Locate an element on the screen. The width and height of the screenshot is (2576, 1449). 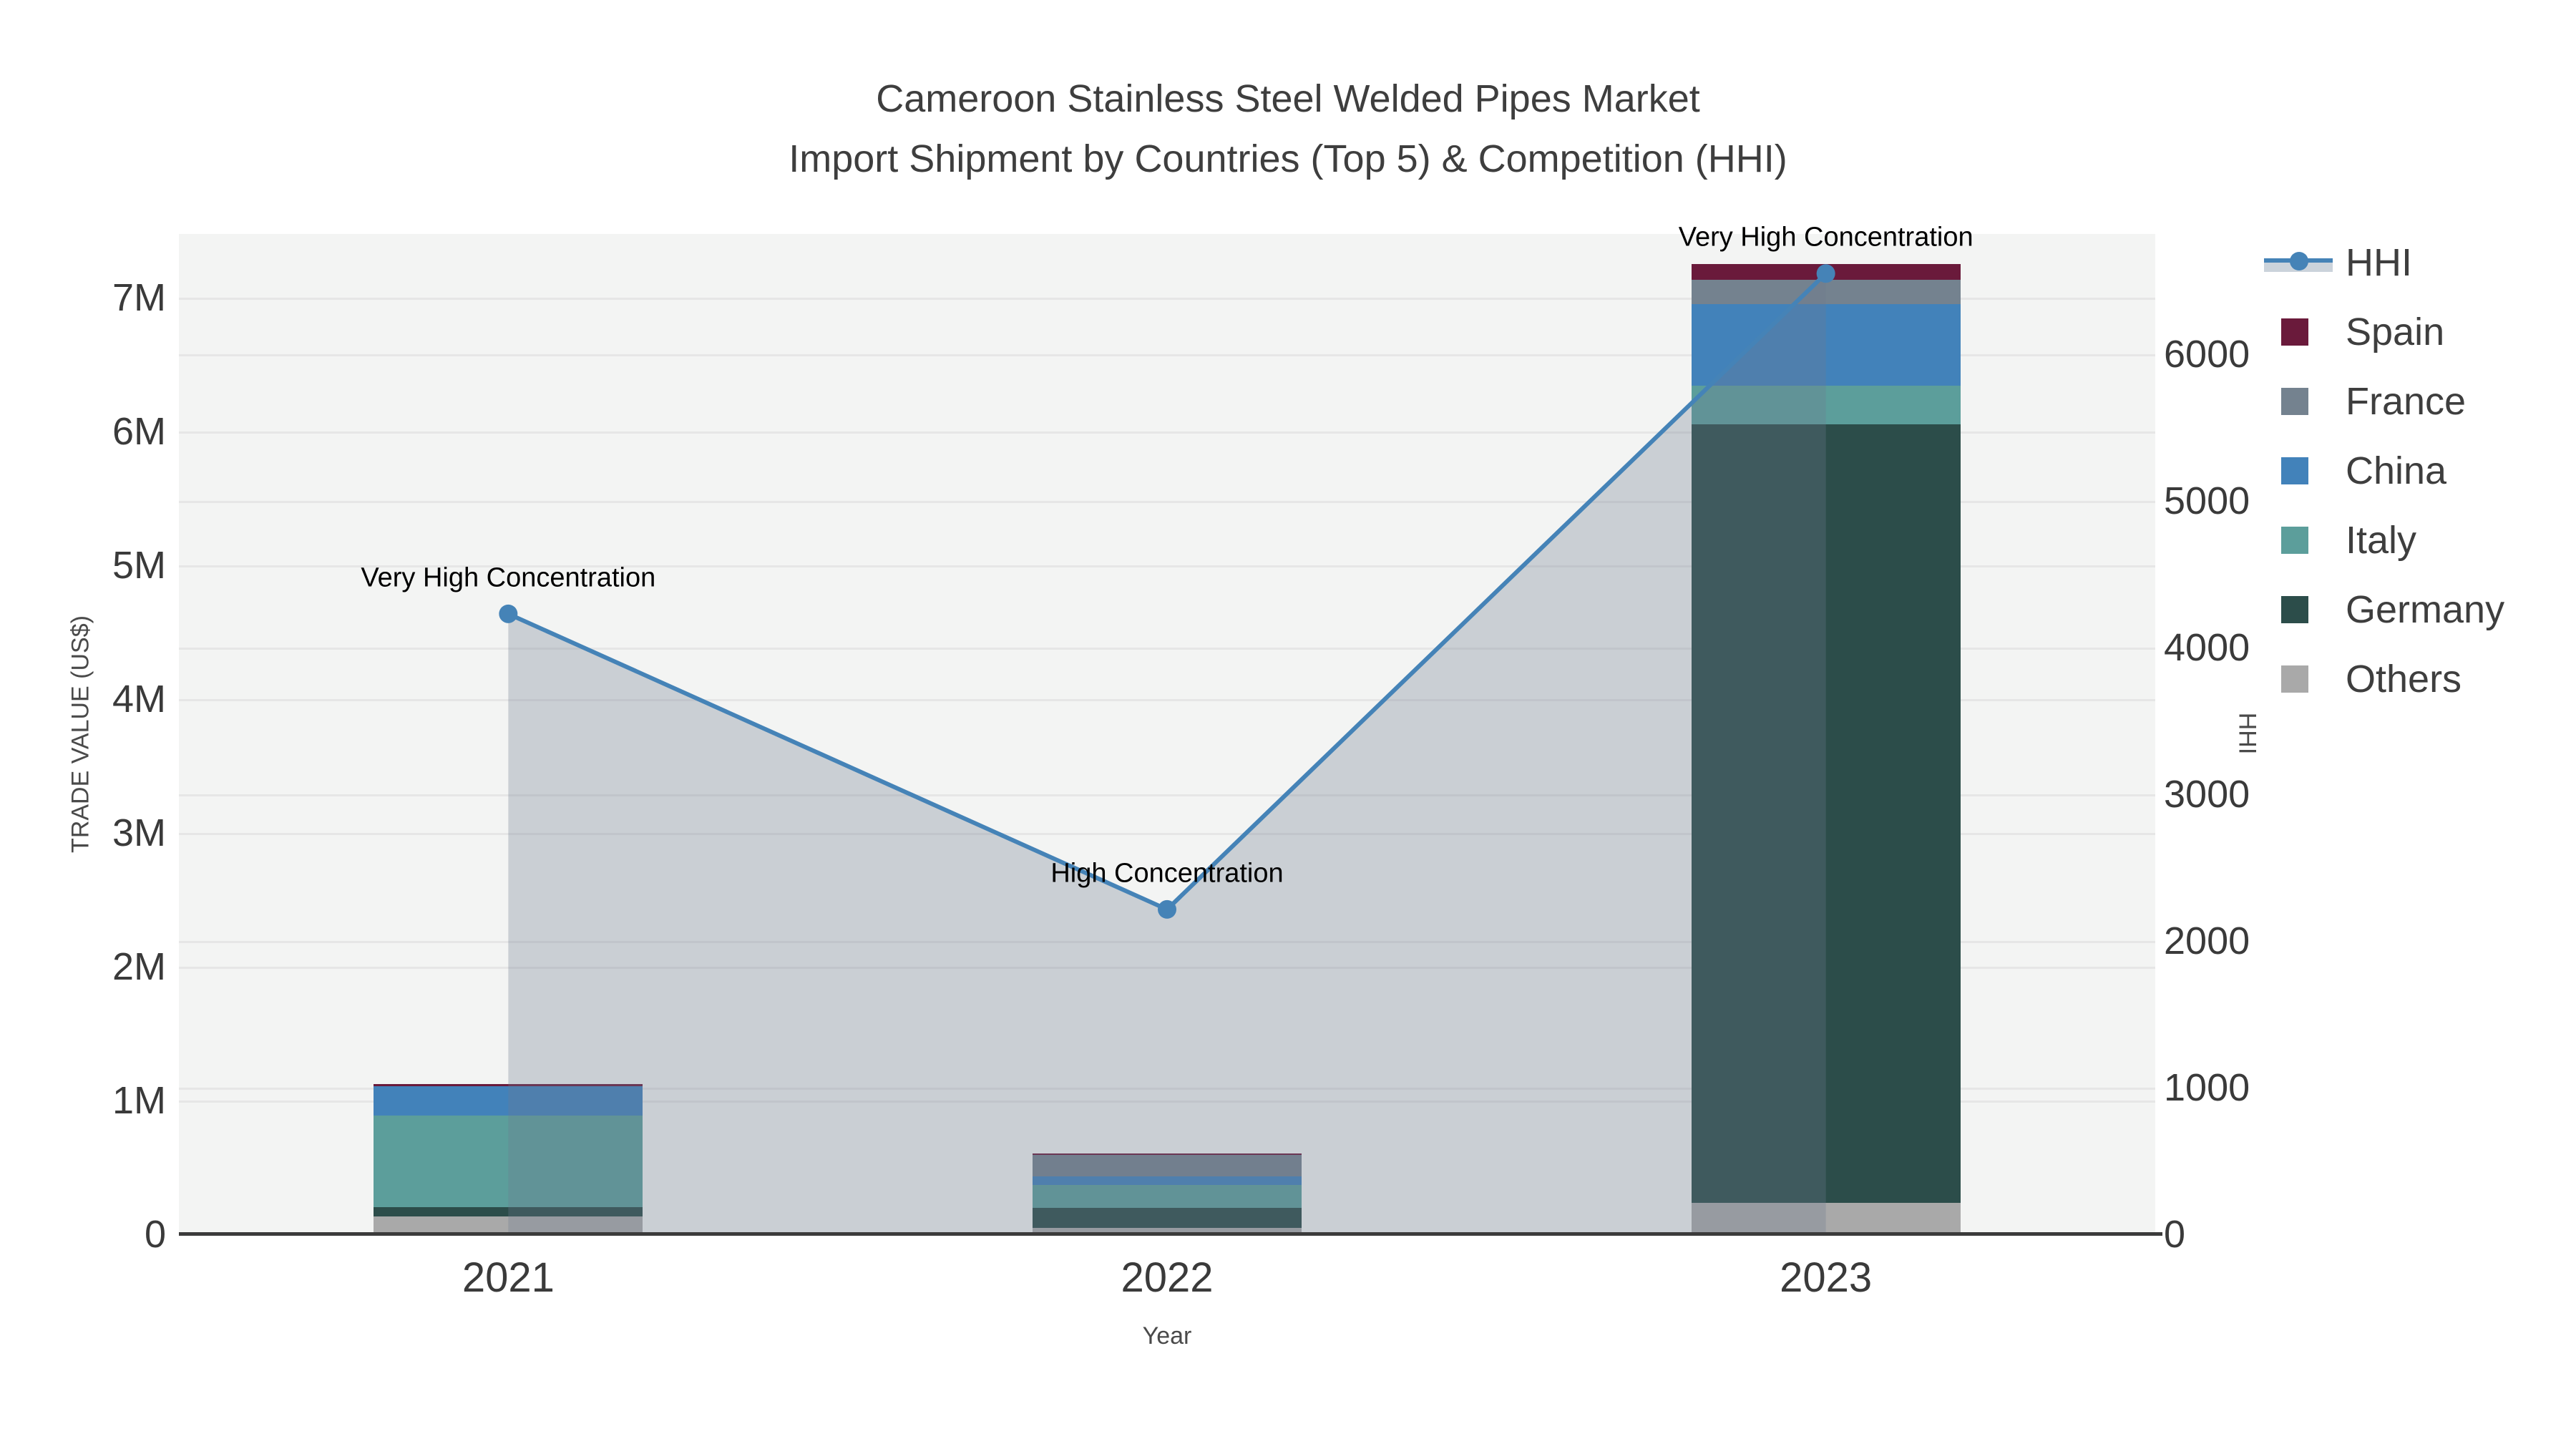
y-right-tick-3000: 3000 is located at coordinates (2207, 794).